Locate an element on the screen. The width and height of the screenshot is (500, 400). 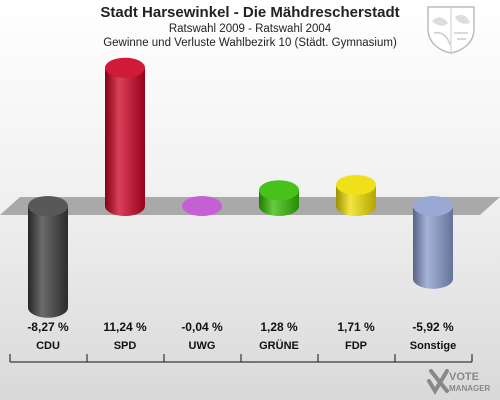
value-label: -0,04 % is located at coordinates (202, 327).